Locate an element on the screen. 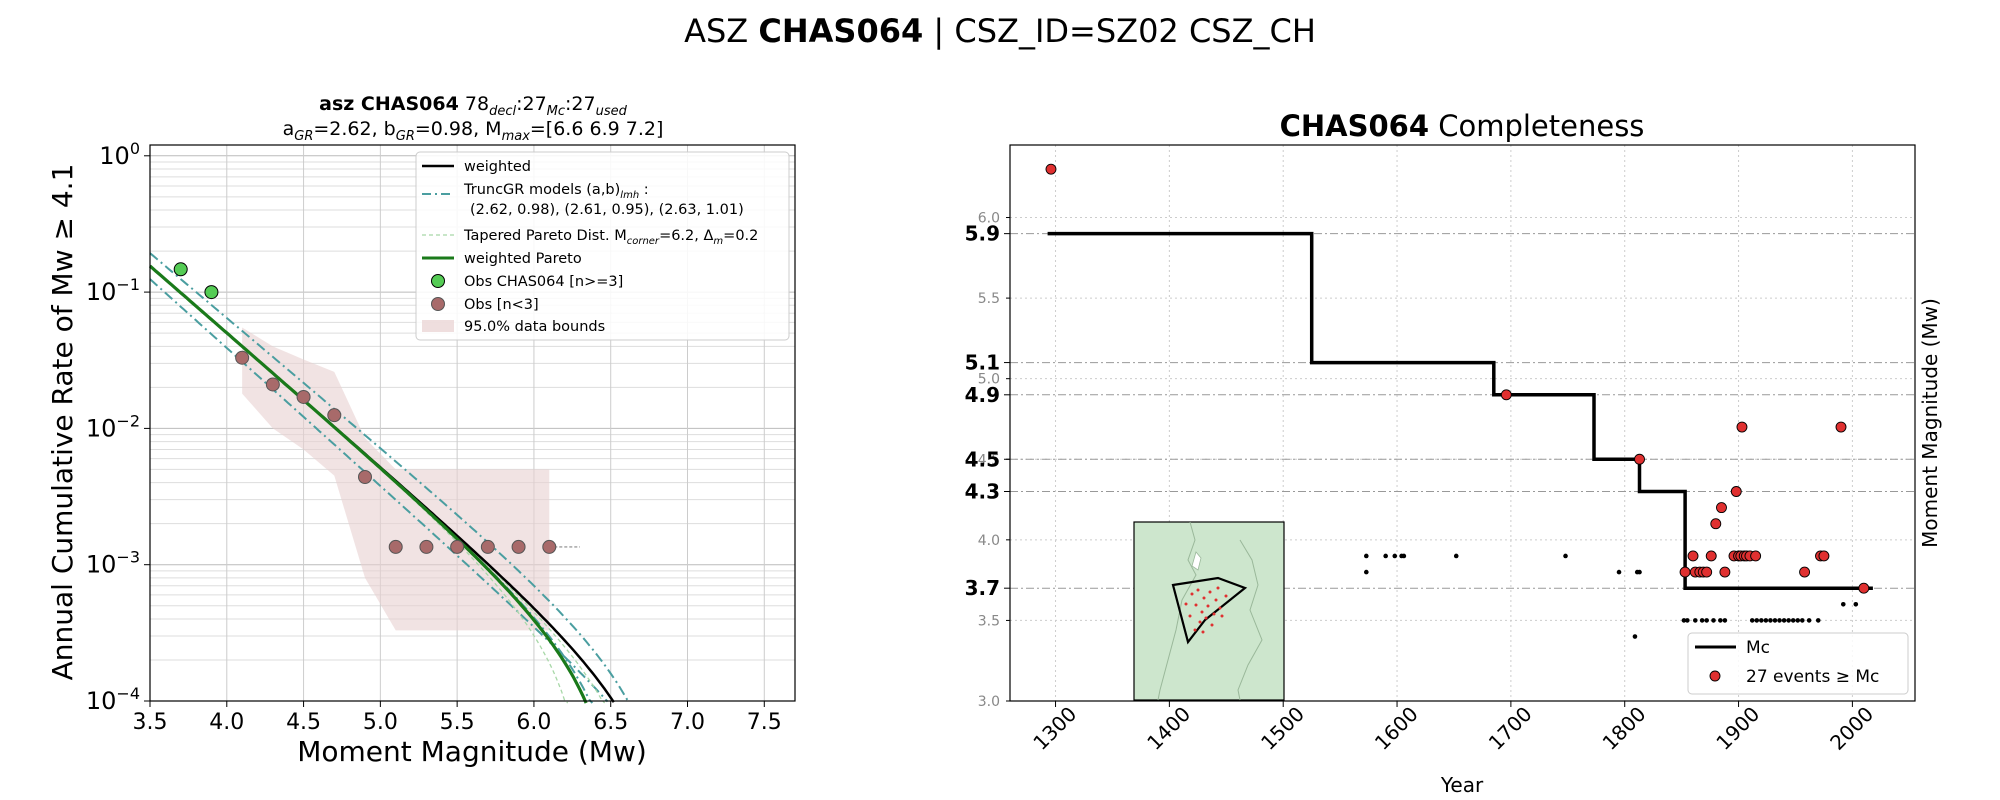 Image resolution: width=2000 pixels, height=800 pixels. suptitle-prefix: ASZ is located at coordinates (721, 31).